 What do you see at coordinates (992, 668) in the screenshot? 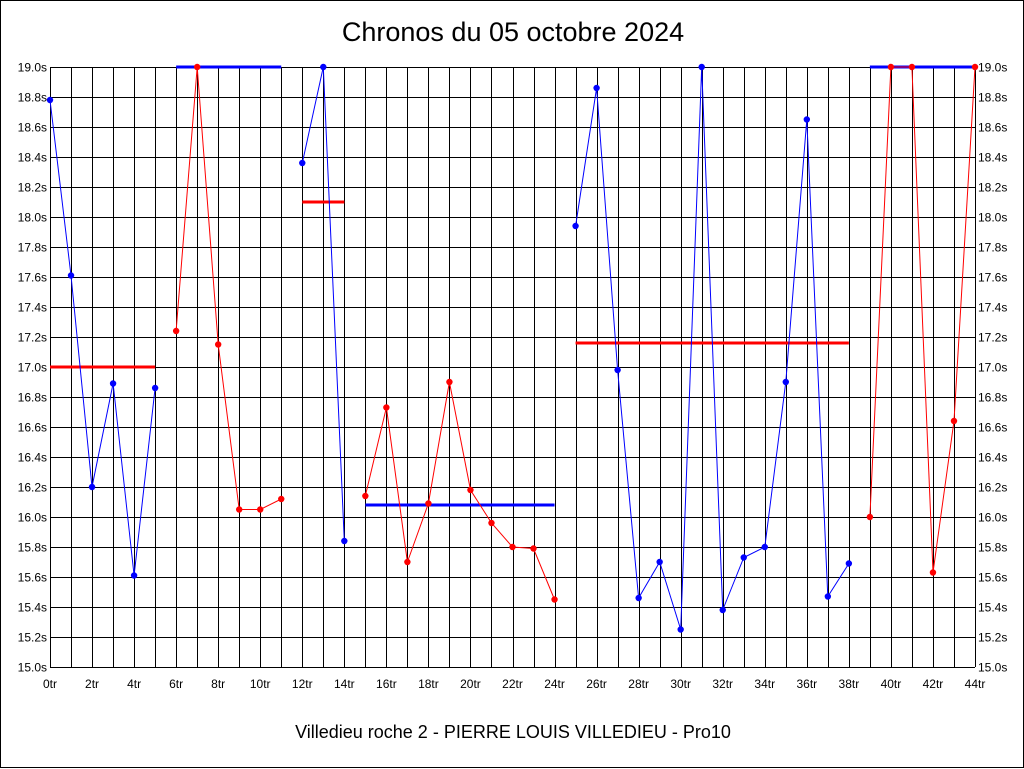
I see `y-tick-label-right: 15.0s` at bounding box center [992, 668].